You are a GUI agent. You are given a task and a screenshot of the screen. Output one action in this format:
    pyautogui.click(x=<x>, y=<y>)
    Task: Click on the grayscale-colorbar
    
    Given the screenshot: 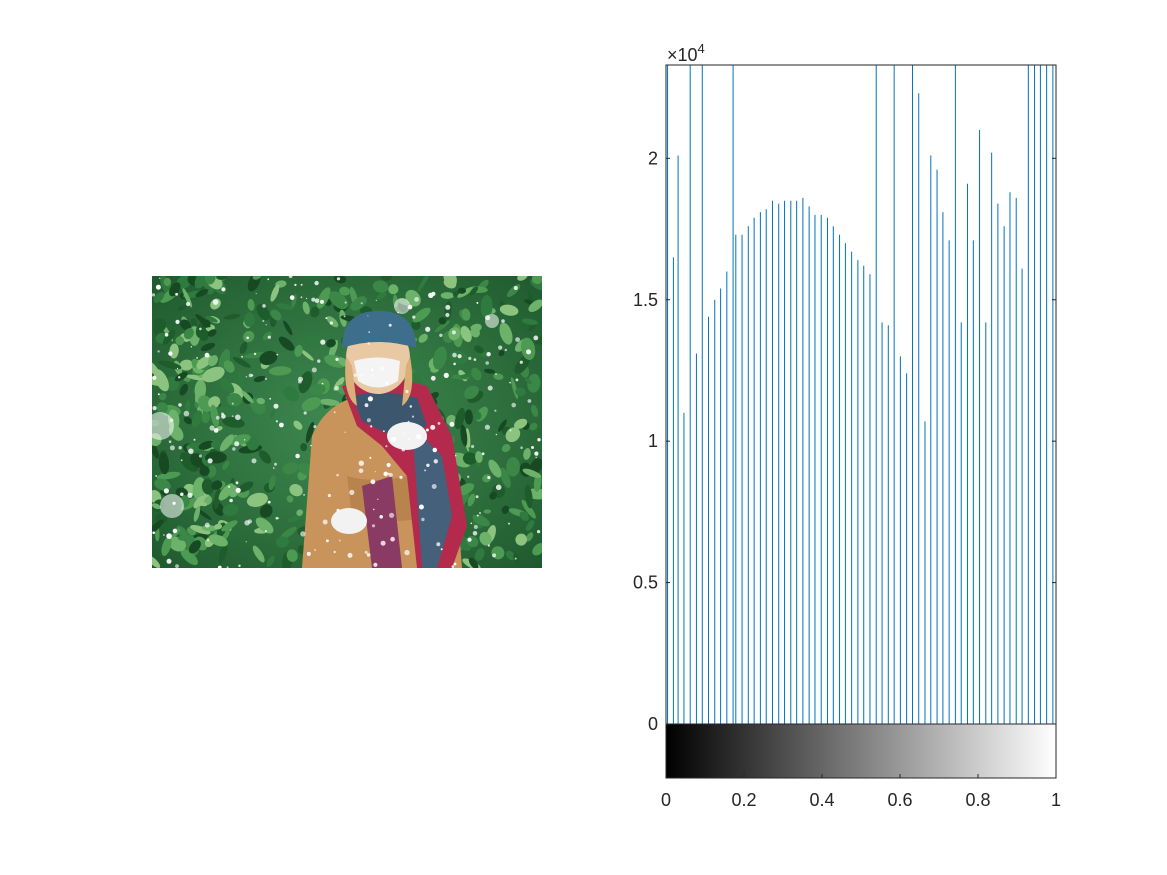 What is the action you would take?
    pyautogui.click(x=861, y=751)
    